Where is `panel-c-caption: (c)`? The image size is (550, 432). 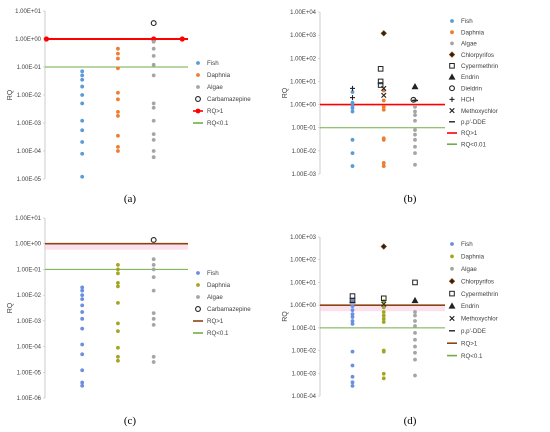 panel-c-caption: (c) is located at coordinates (130, 421).